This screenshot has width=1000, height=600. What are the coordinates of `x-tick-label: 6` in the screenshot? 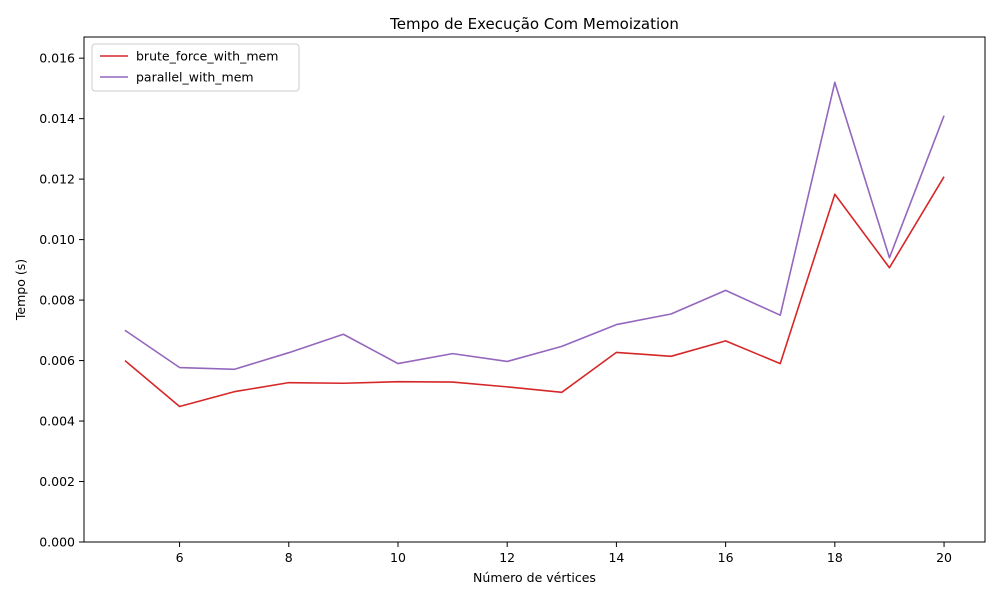 It's located at (180, 557).